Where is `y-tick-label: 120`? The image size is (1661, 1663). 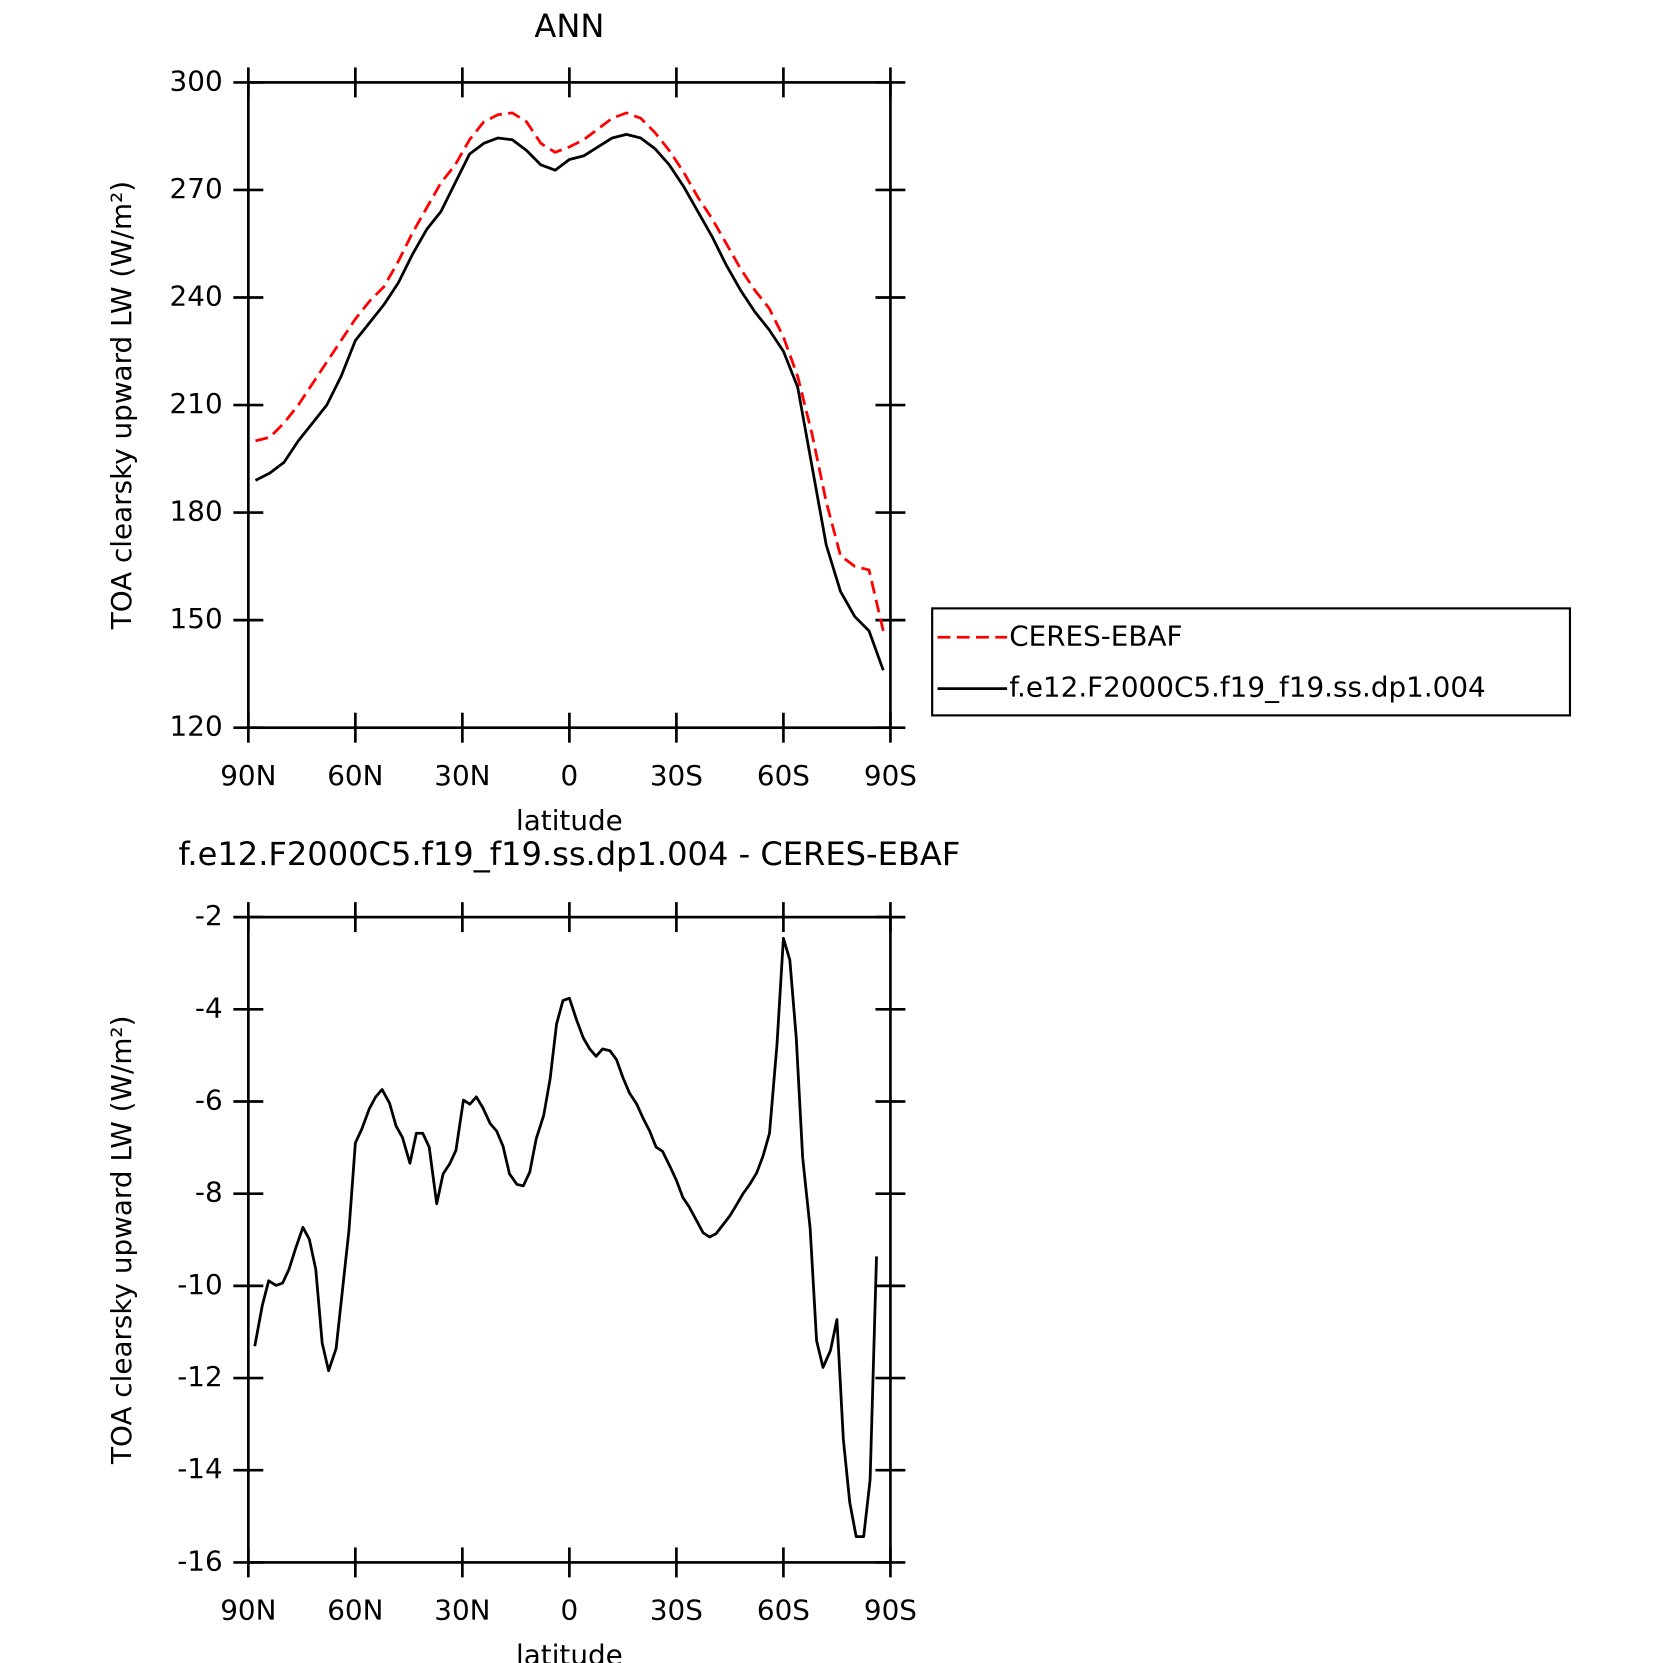 y-tick-label: 120 is located at coordinates (196, 726).